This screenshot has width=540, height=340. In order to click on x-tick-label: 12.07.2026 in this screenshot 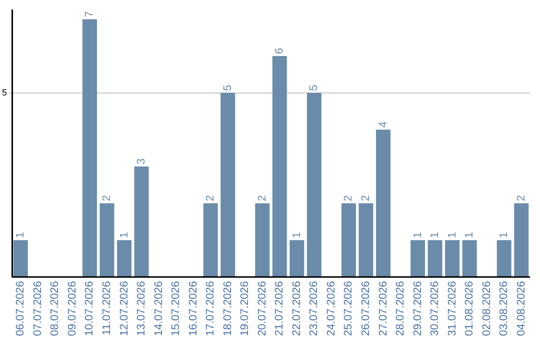, I will do `click(124, 308)`.